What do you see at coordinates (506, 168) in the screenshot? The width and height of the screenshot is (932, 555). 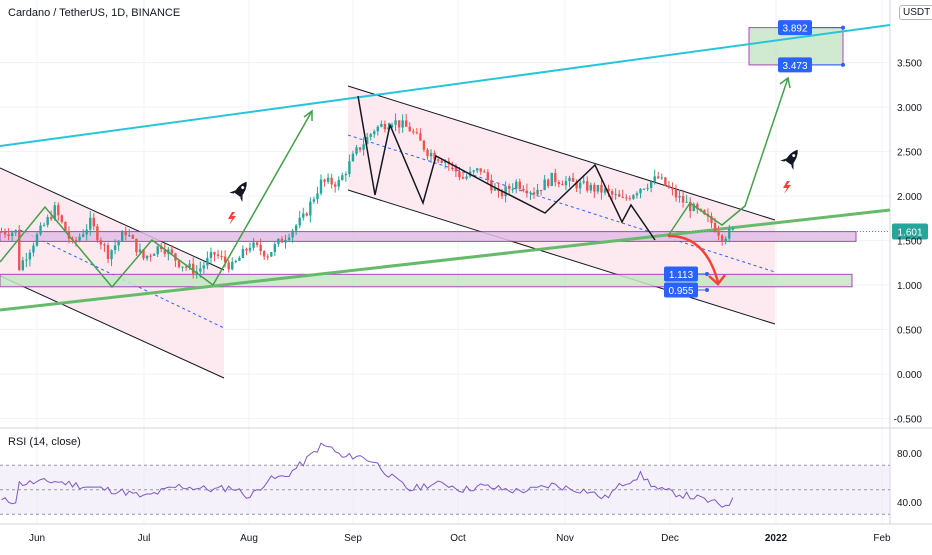 I see `zigzag-right` at bounding box center [506, 168].